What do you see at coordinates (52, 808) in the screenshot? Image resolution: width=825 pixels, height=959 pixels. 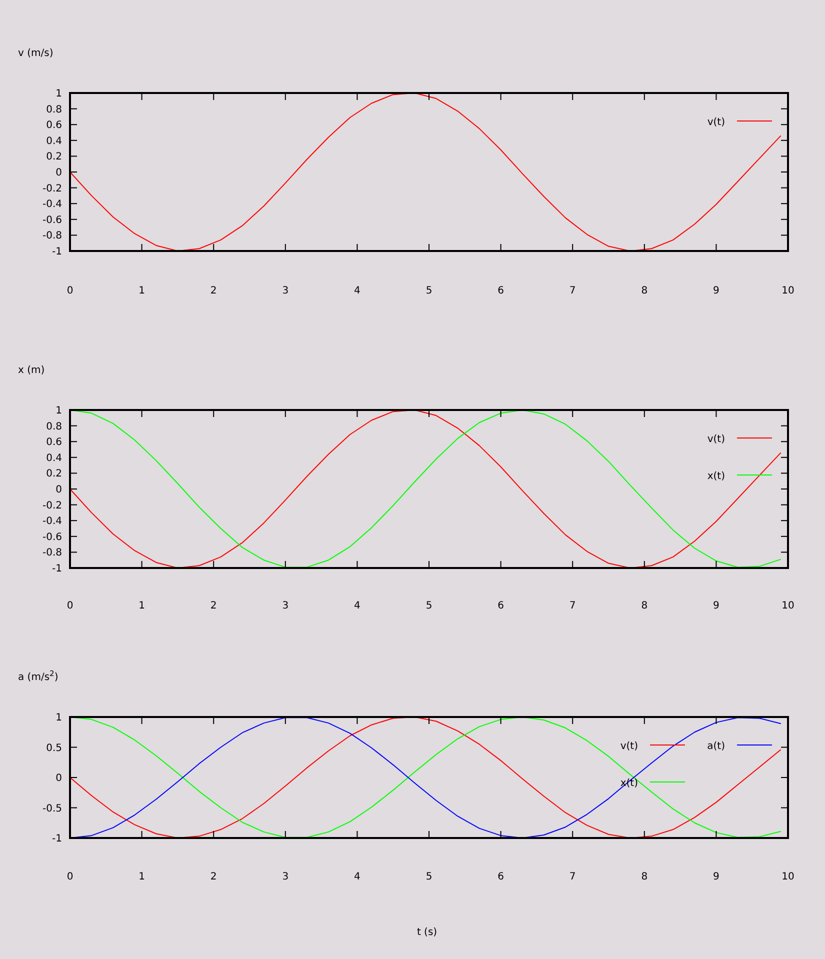 I see `y-tick-label: -0.5` at bounding box center [52, 808].